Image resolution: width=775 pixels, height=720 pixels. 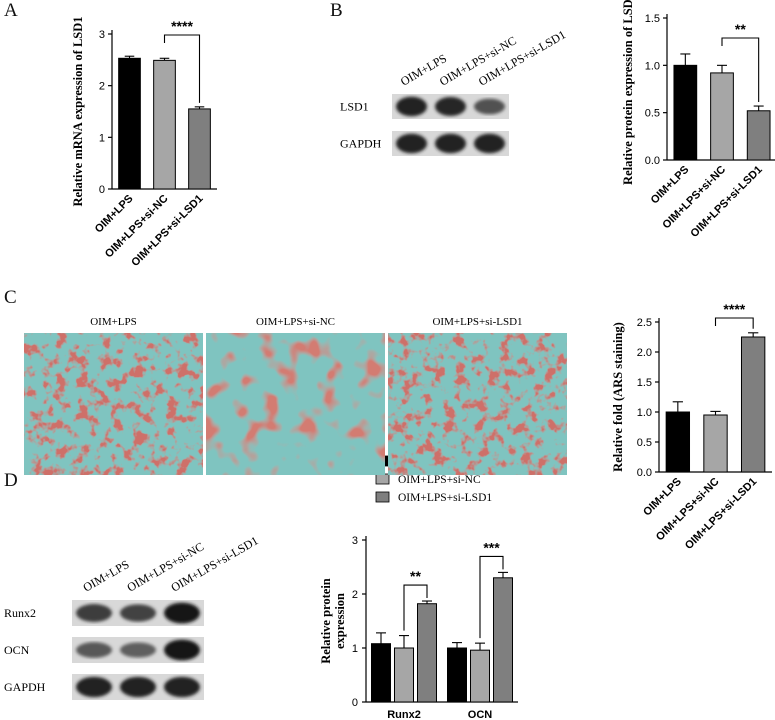 What do you see at coordinates (10, 297) in the screenshot?
I see `panel-letter-c: C` at bounding box center [10, 297].